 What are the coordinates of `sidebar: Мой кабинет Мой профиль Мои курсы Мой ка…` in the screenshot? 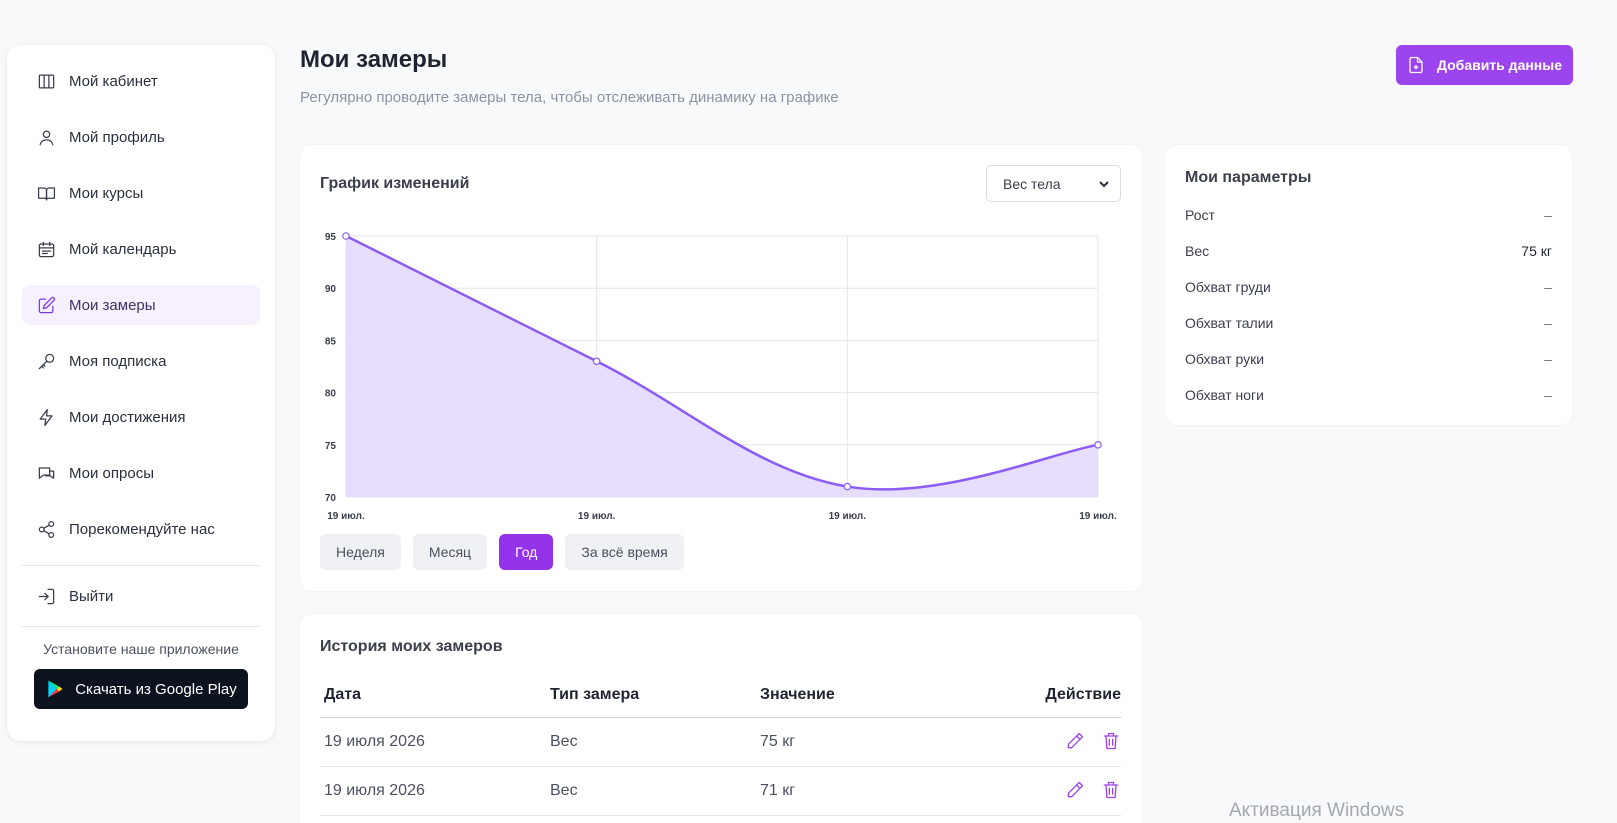 It's located at (141, 393).